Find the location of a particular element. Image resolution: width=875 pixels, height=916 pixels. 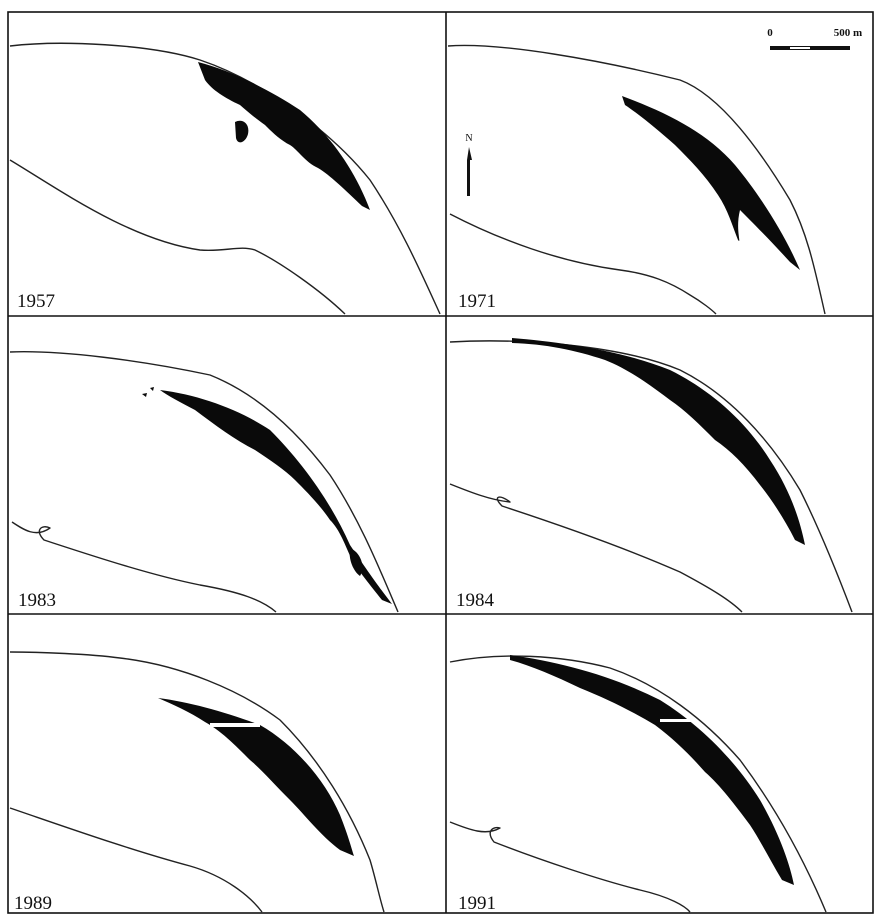

north-arrow-label: N is located at coordinates (468, 138).